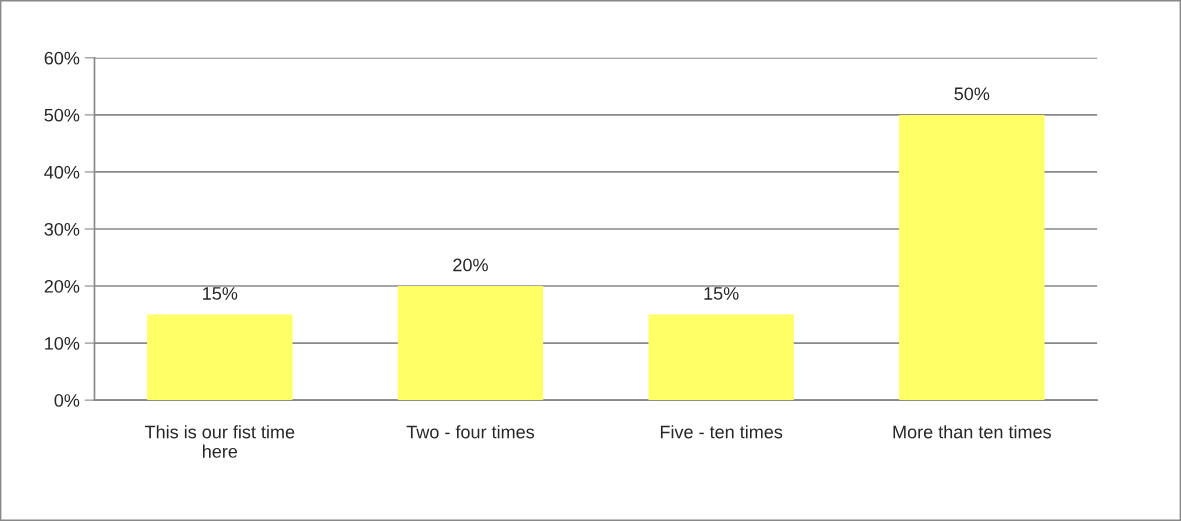 The height and width of the screenshot is (521, 1181). I want to click on data-label: 20%, so click(470, 265).